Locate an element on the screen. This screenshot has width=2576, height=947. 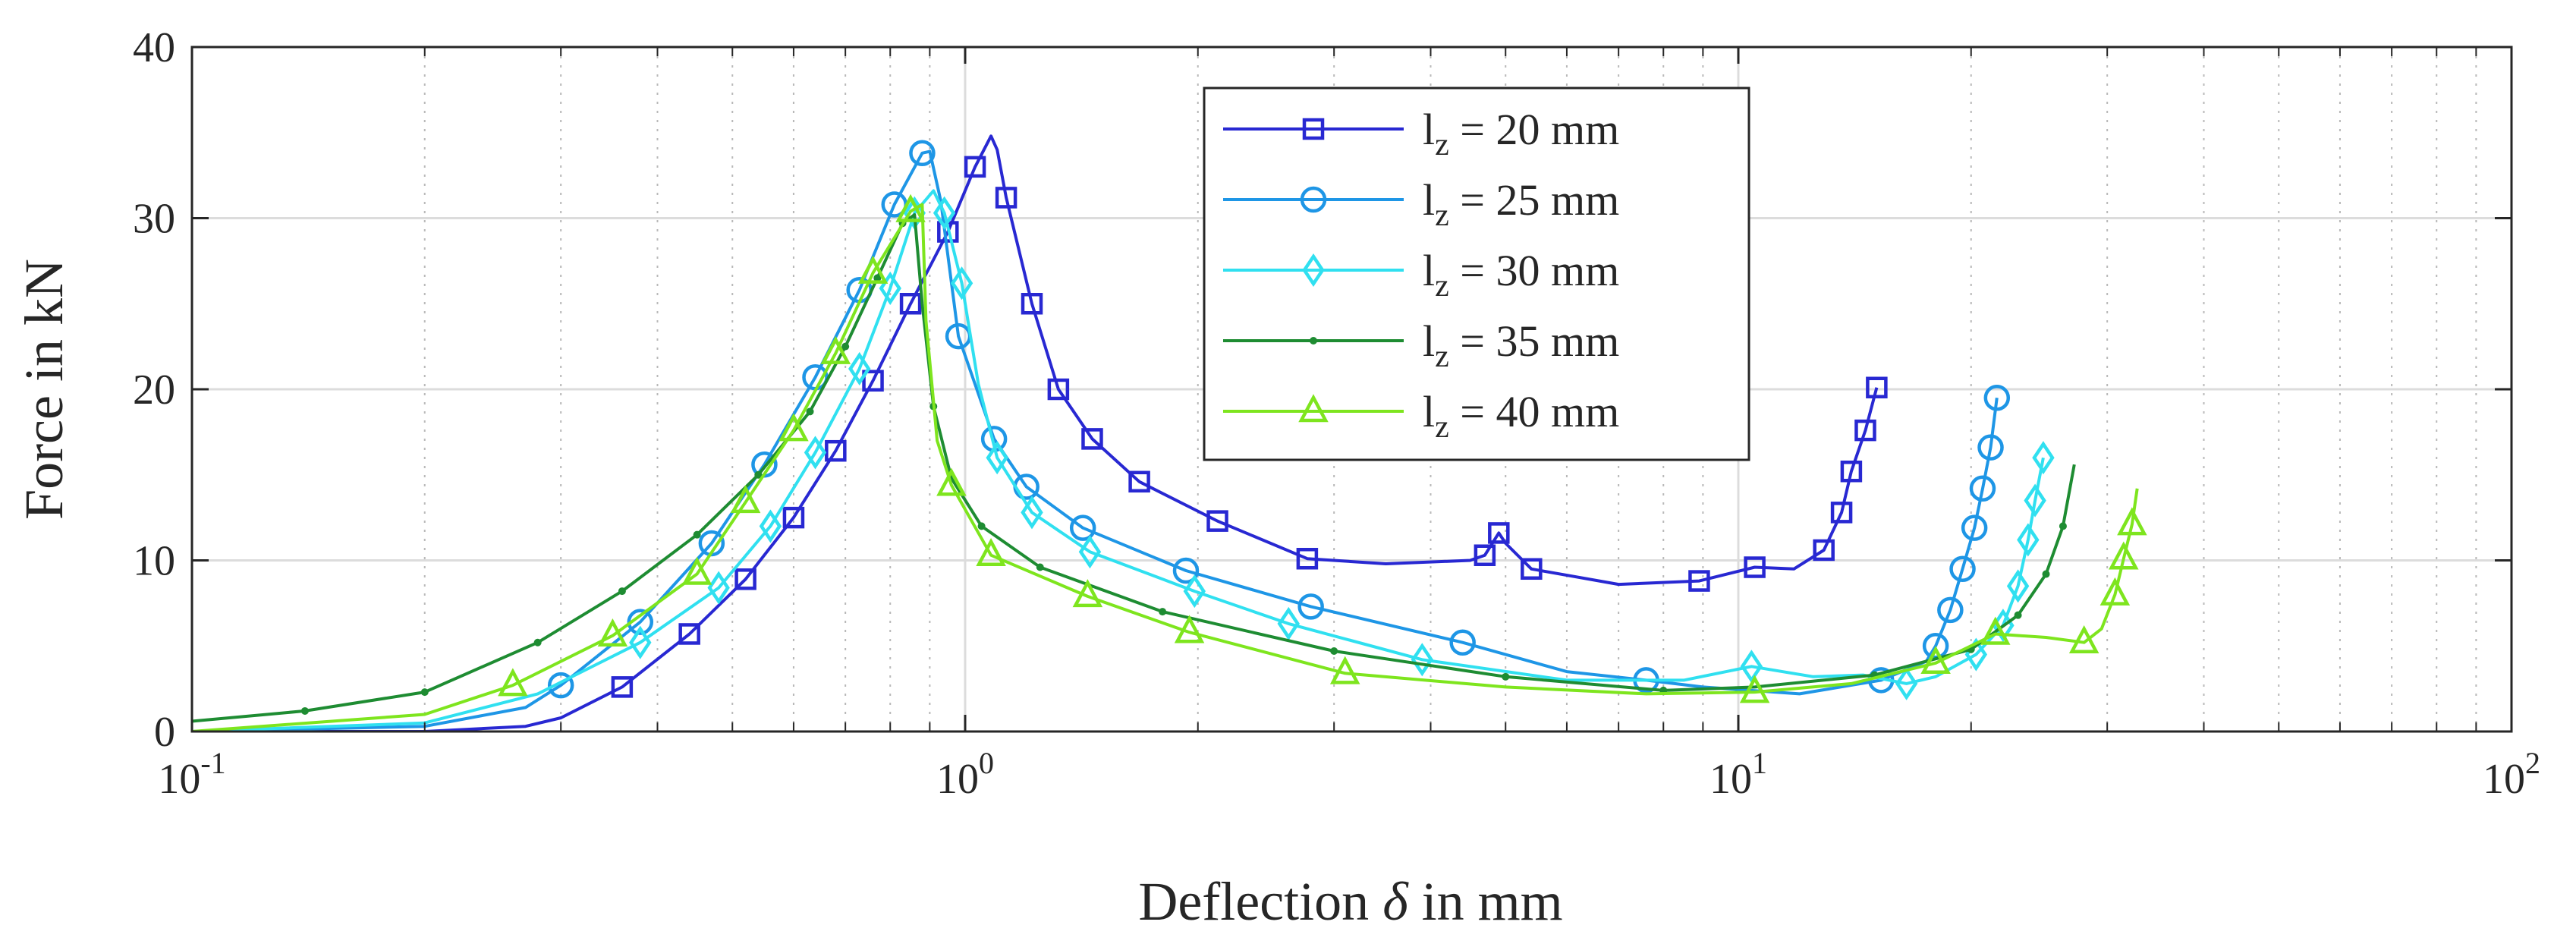
legend-box is located at coordinates (1476, 274).